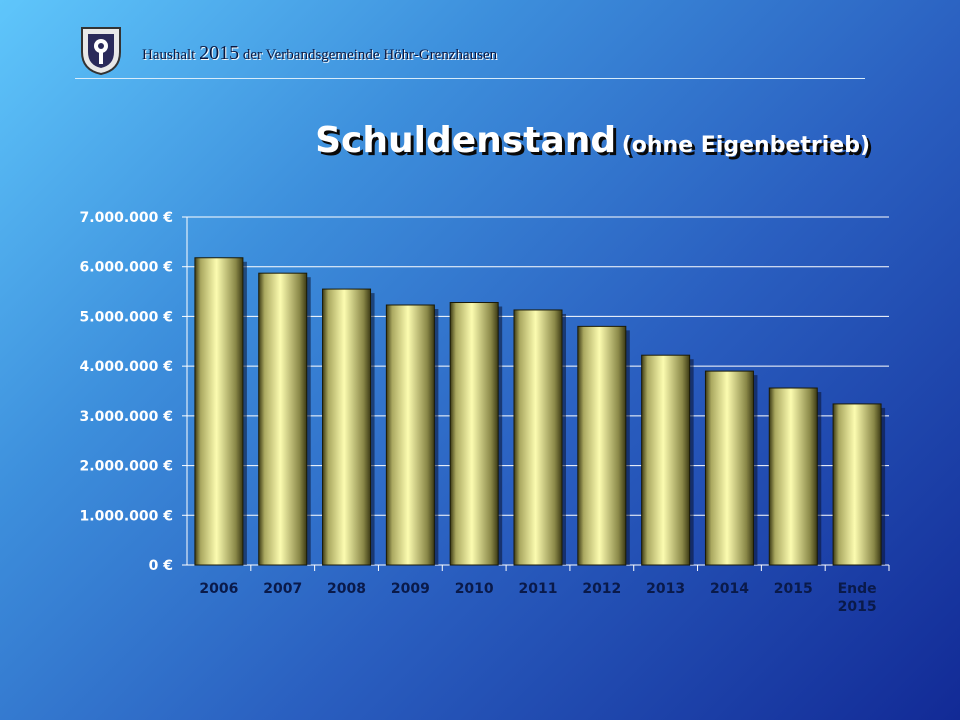 This screenshot has height=720, width=960. Describe the element at coordinates (370, 55) in the screenshot. I see `header-suffix: der Verbandsgemeinde Höhr-Grenzhausen` at that location.